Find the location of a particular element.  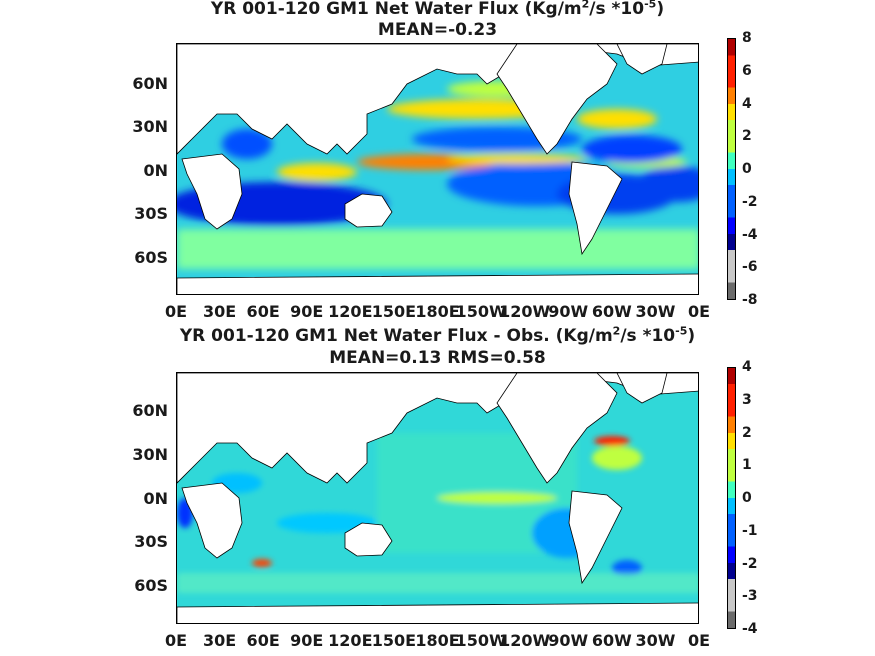

lat-label-60s: 60S is located at coordinates (151, 257).